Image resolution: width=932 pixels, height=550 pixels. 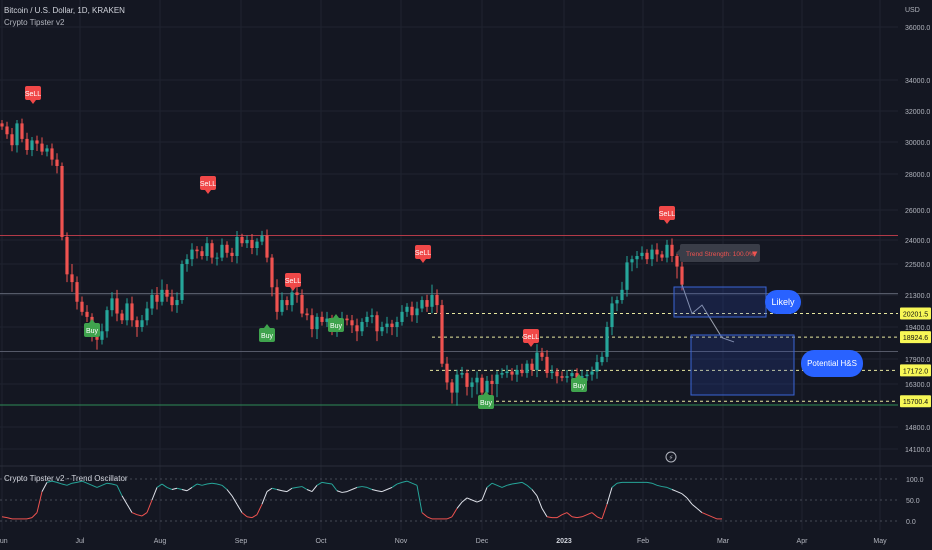 I want to click on y-tick-label: 14800.0, so click(x=917, y=428).